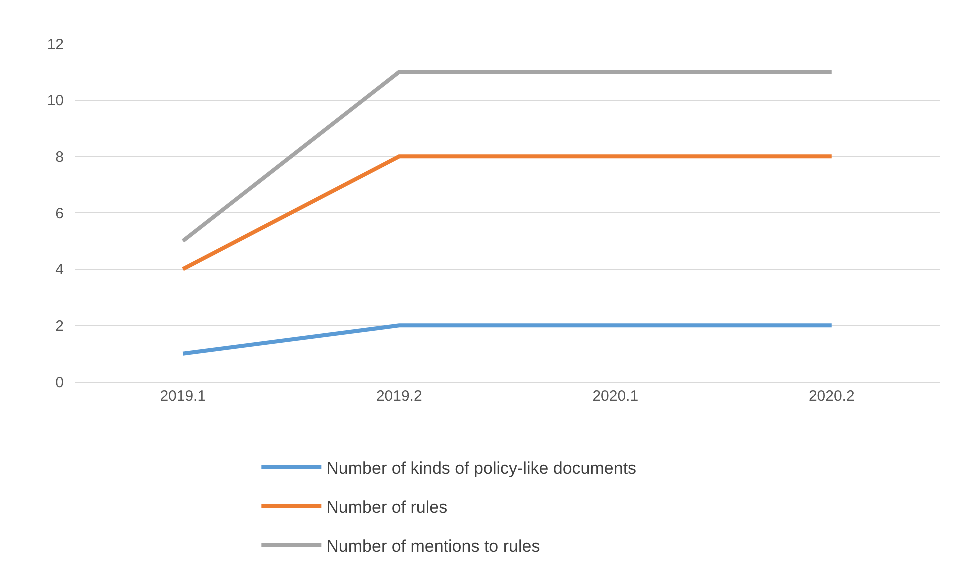  What do you see at coordinates (183, 396) in the screenshot?
I see `x-tick-label: 2019.1` at bounding box center [183, 396].